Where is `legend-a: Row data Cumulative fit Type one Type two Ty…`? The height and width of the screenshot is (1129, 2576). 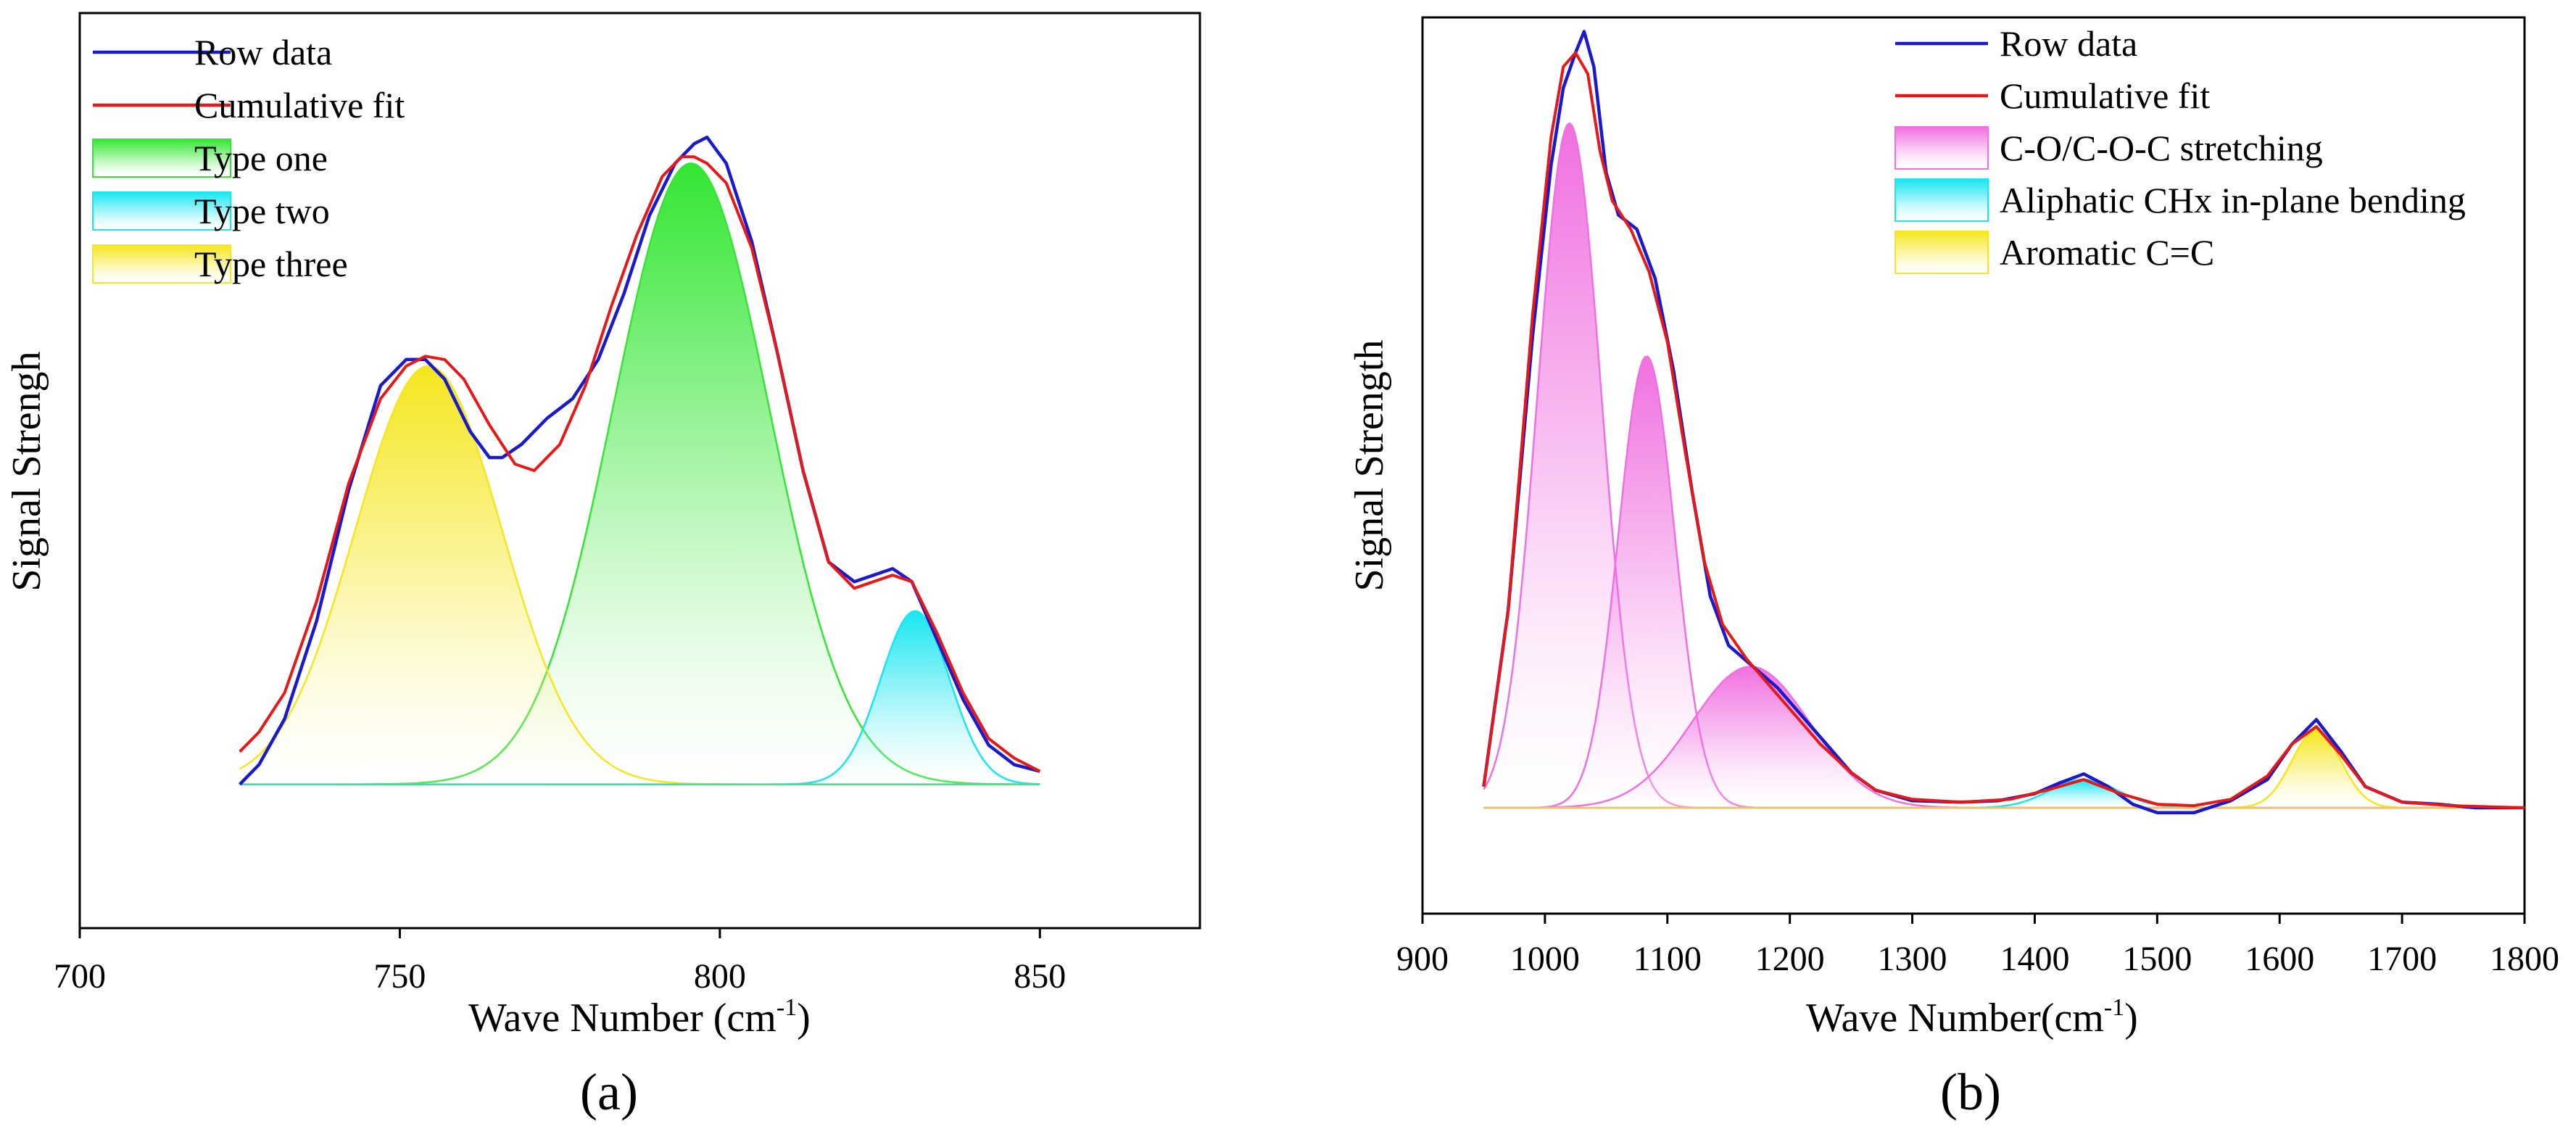
legend-a: Row data Cumulative fit Type one Type two Ty… is located at coordinates (248, 158).